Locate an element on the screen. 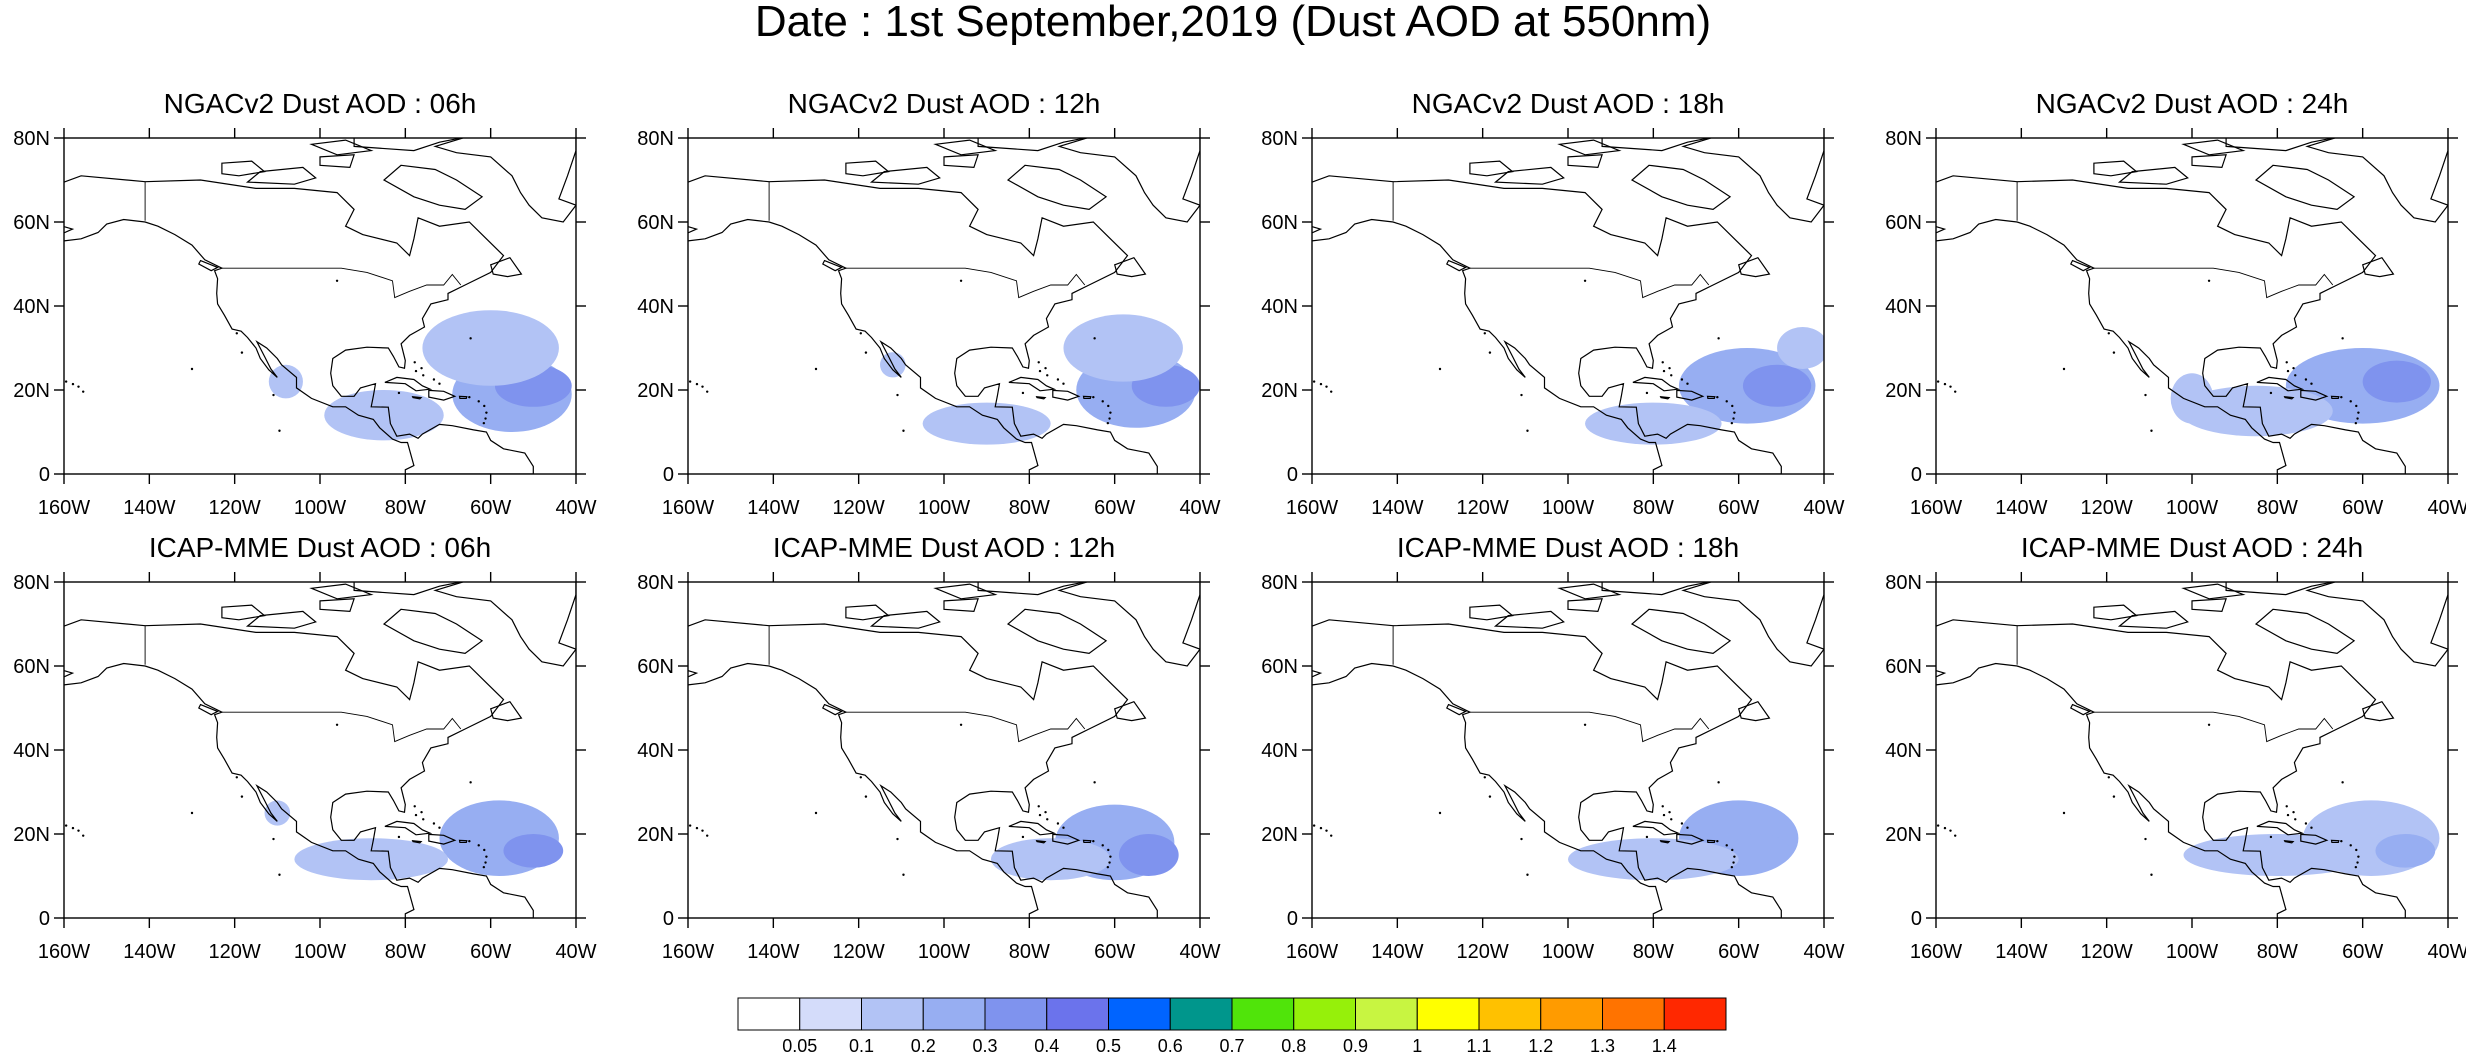  map-frame is located at coordinates (1568, 306).